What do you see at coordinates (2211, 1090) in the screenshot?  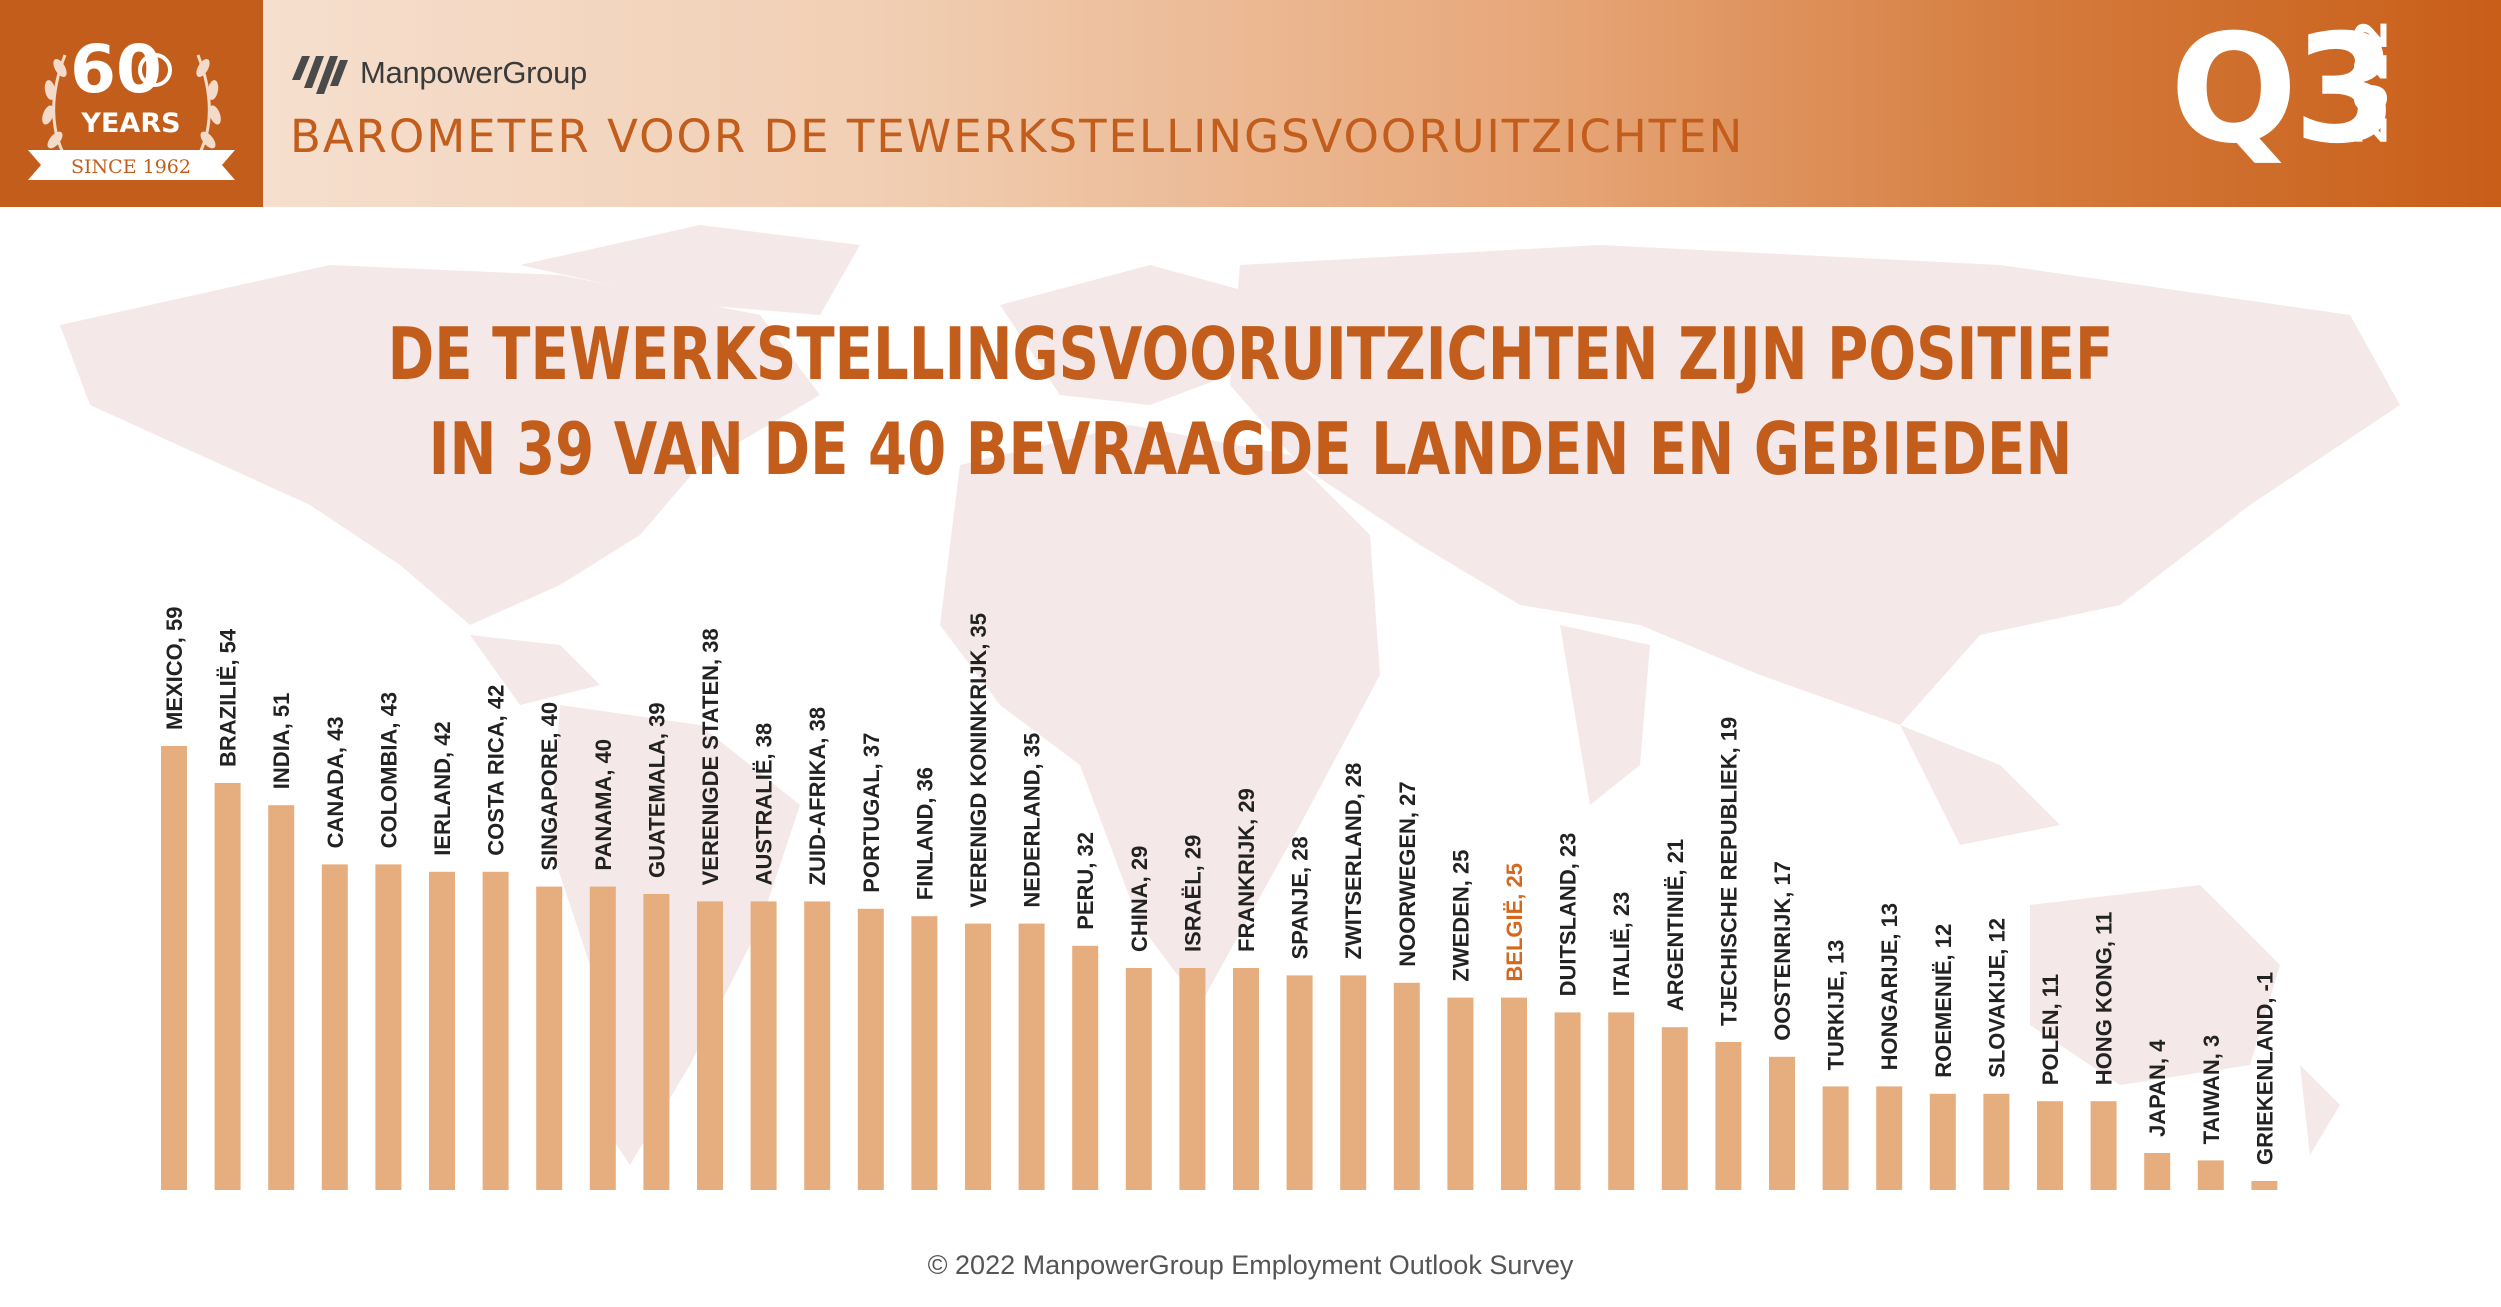 I see `bar-label: TAIWAN, 3` at bounding box center [2211, 1090].